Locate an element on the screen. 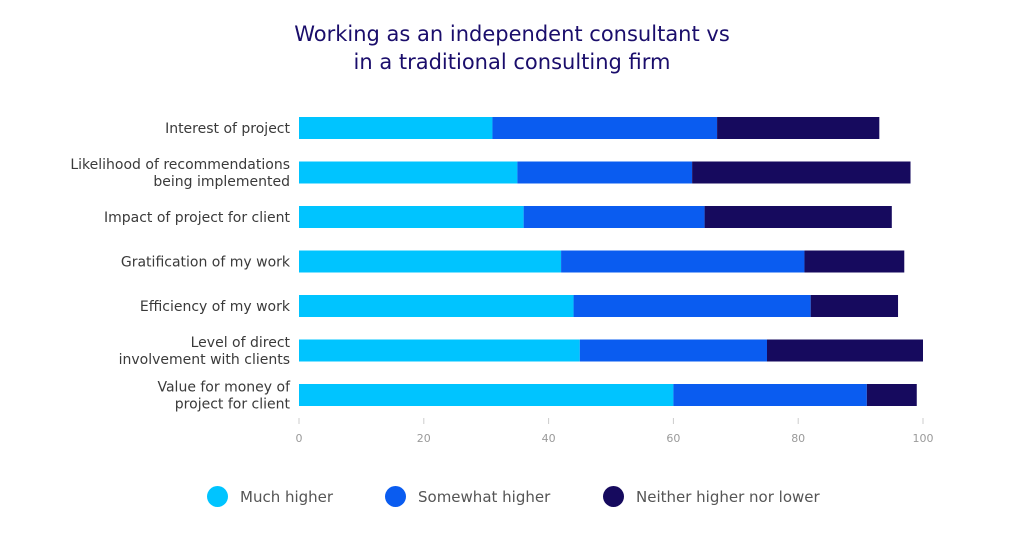  category-label: Impact of project for client is located at coordinates (197, 218).